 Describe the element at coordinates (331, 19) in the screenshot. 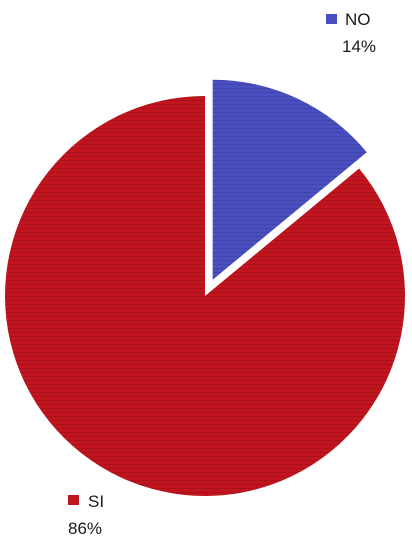

I see `legend-swatch-no` at that location.